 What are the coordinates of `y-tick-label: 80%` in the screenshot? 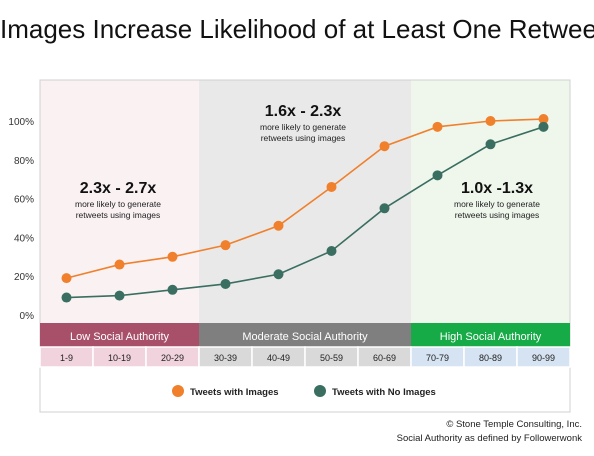 It's located at (24, 161).